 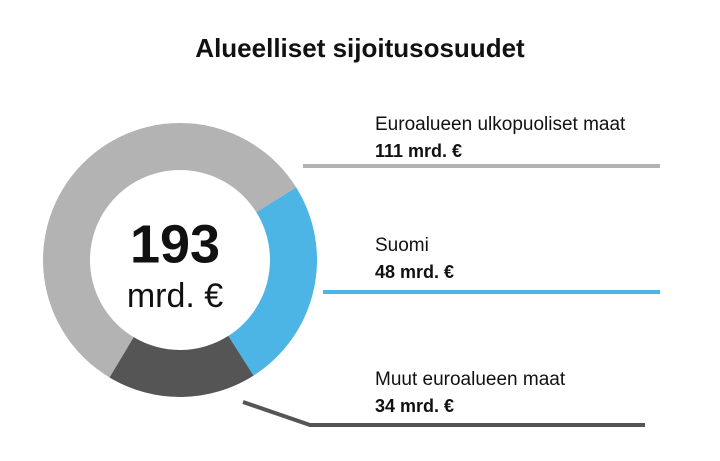 I want to click on chart-title: Alueelliset sijoitusosuudet, so click(x=360, y=48).